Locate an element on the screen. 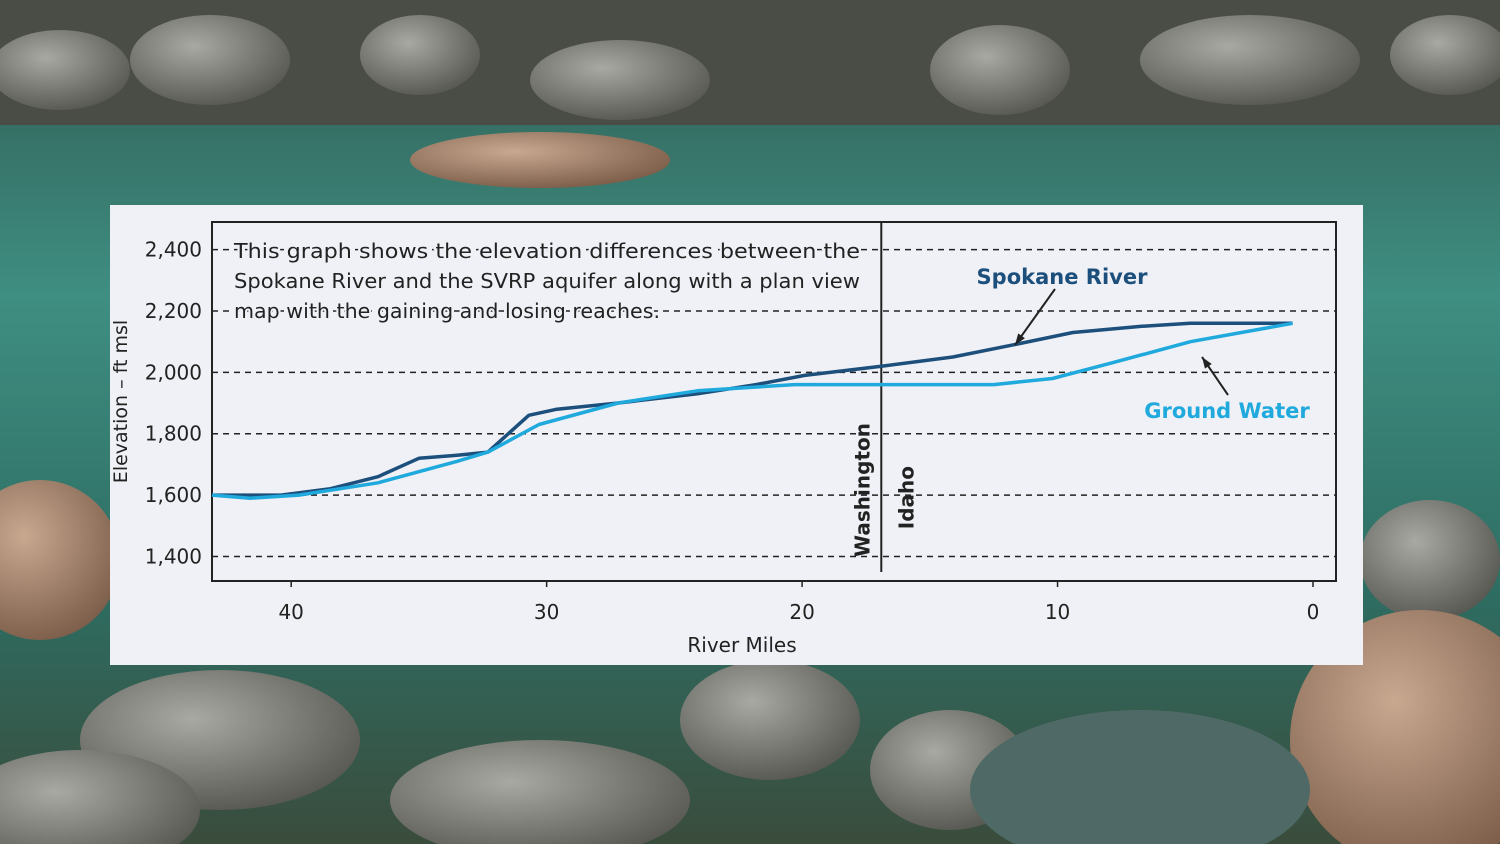 The height and width of the screenshot is (844, 1500). x-tick-label: 30 is located at coordinates (546, 612).